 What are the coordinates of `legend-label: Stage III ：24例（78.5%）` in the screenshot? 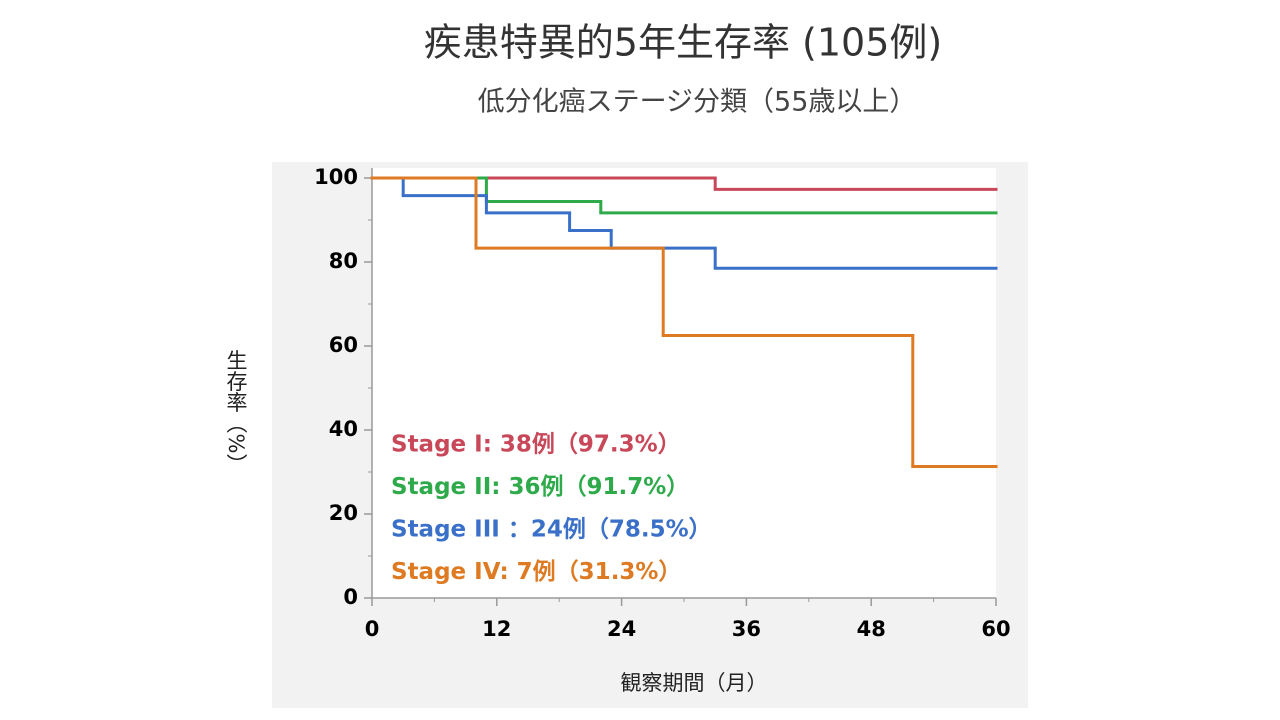 It's located at (551, 529).